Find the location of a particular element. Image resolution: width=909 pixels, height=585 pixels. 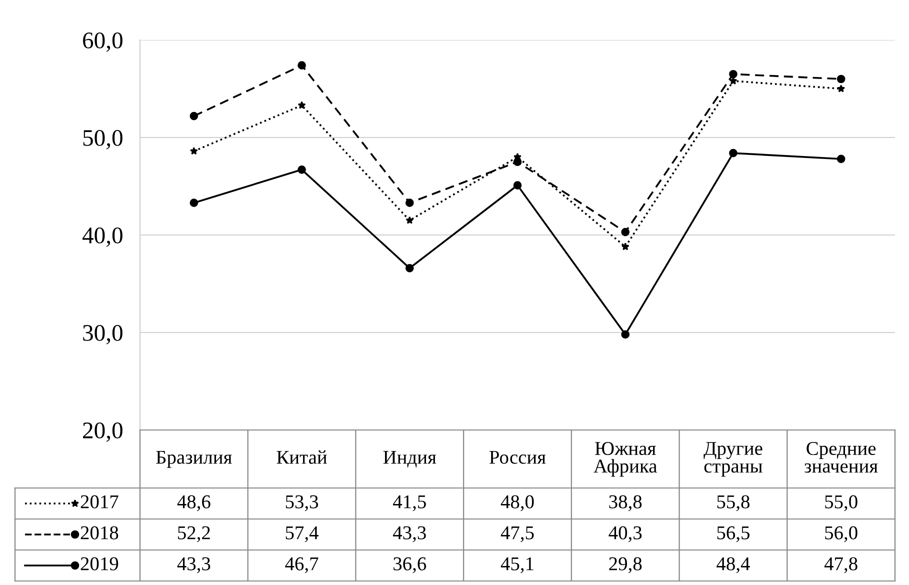

legend-label: 2019 is located at coordinates (99, 563).